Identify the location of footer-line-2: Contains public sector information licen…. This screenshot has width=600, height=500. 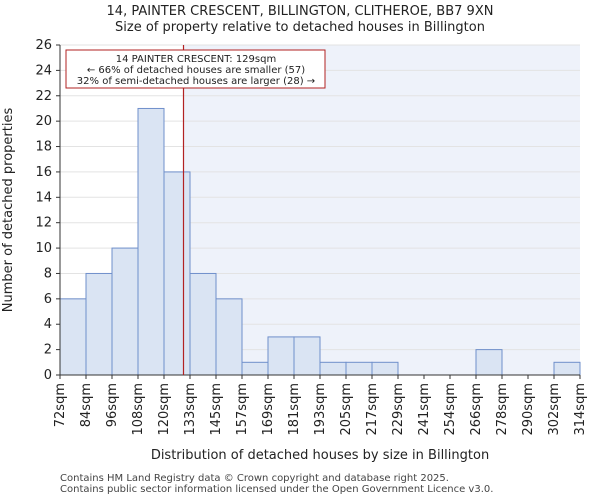
(277, 489).